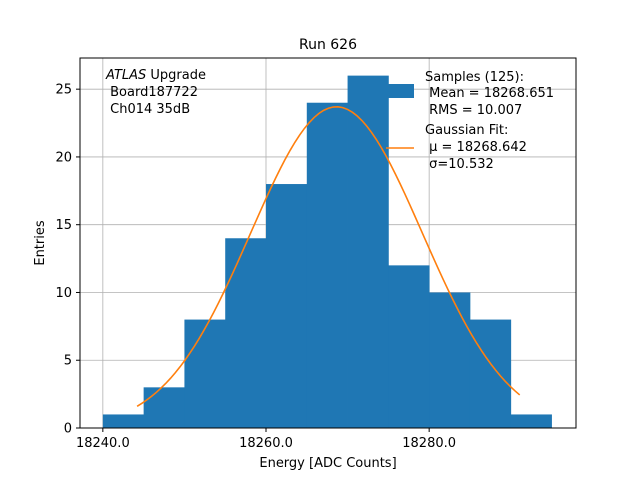  What do you see at coordinates (63, 225) in the screenshot?
I see `y-tick-label-3: 15` at bounding box center [63, 225].